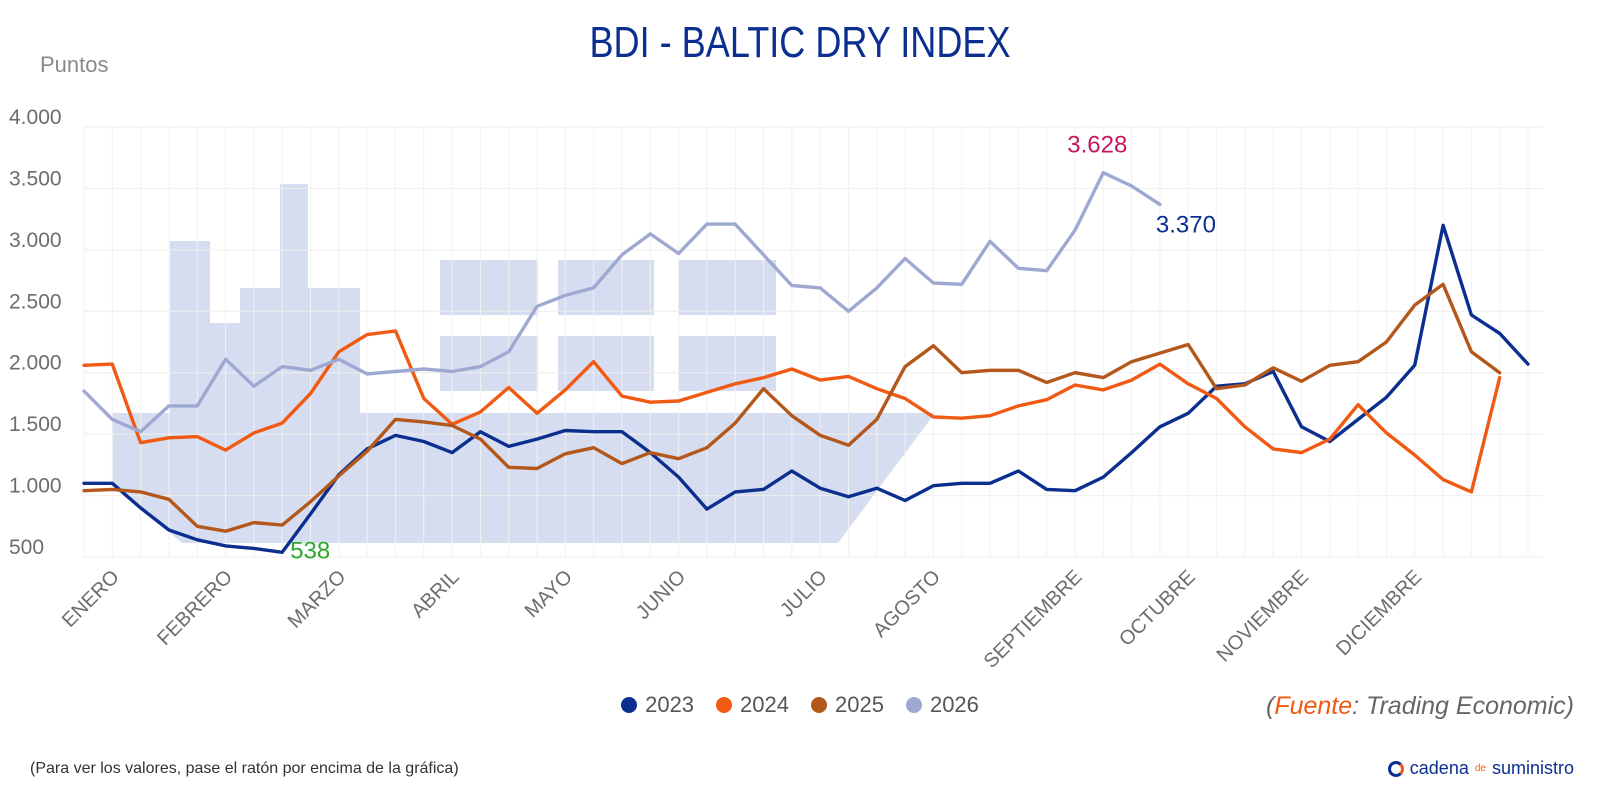  I want to click on source-key: Fuente, so click(1313, 706).